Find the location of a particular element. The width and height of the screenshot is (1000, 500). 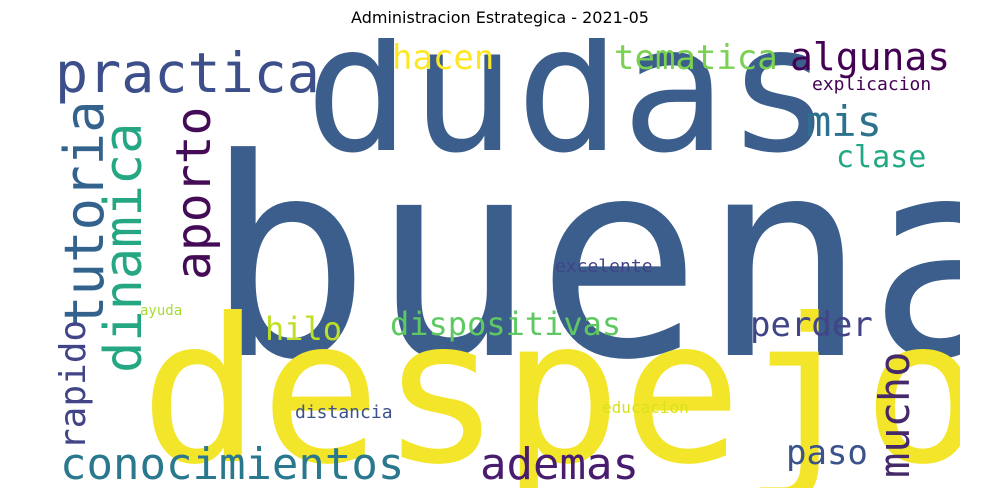

word-mucho: mucho is located at coordinates (894, 414).